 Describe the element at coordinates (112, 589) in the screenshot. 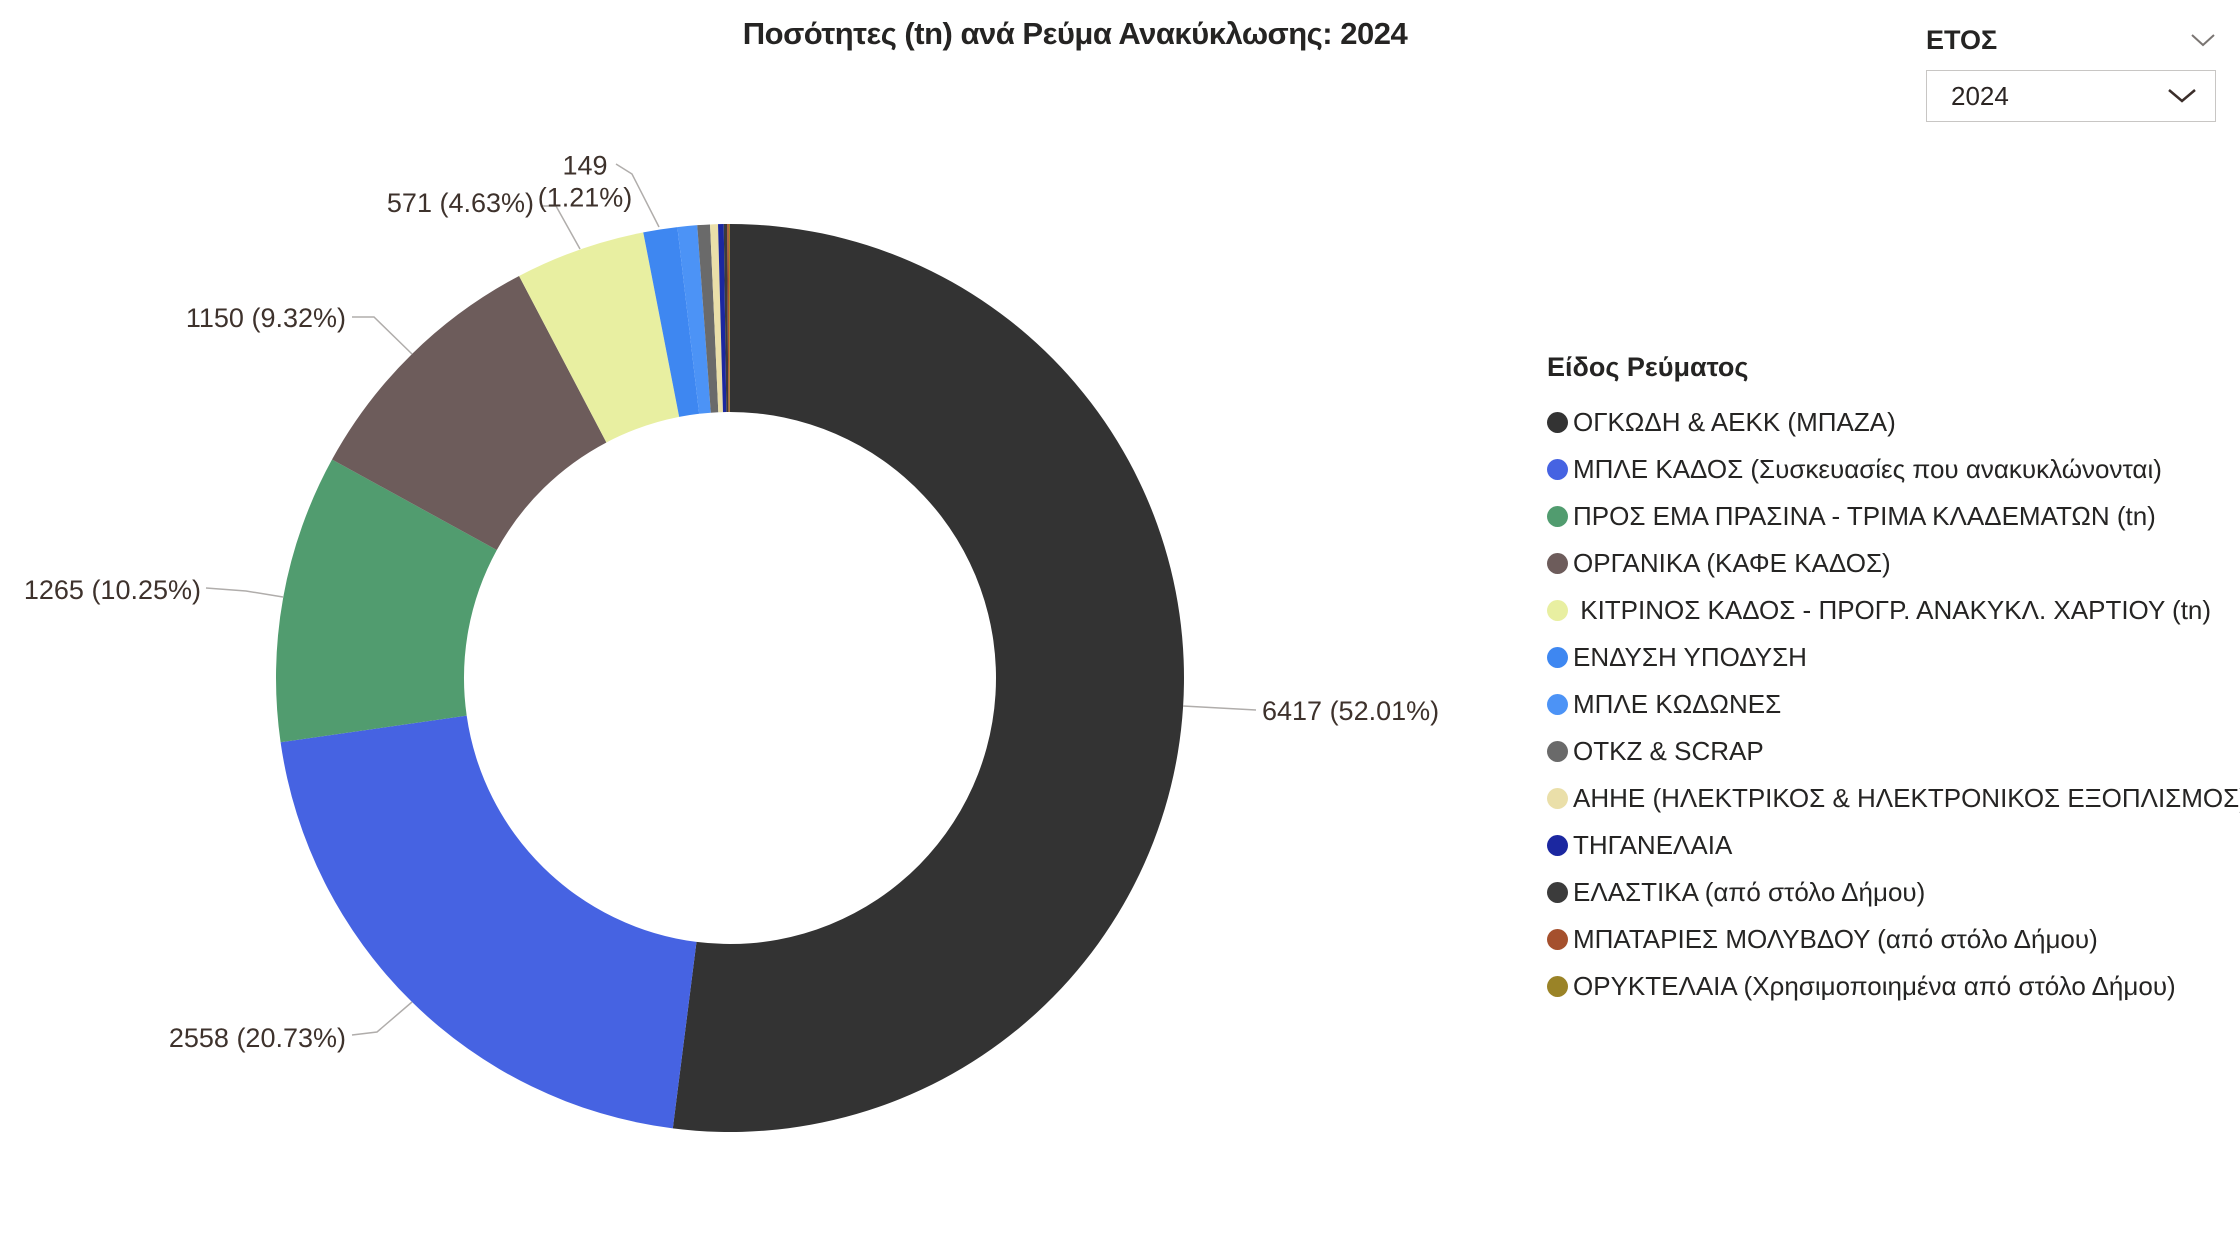

I see `data-label-2: 1265 (10.25%)` at that location.